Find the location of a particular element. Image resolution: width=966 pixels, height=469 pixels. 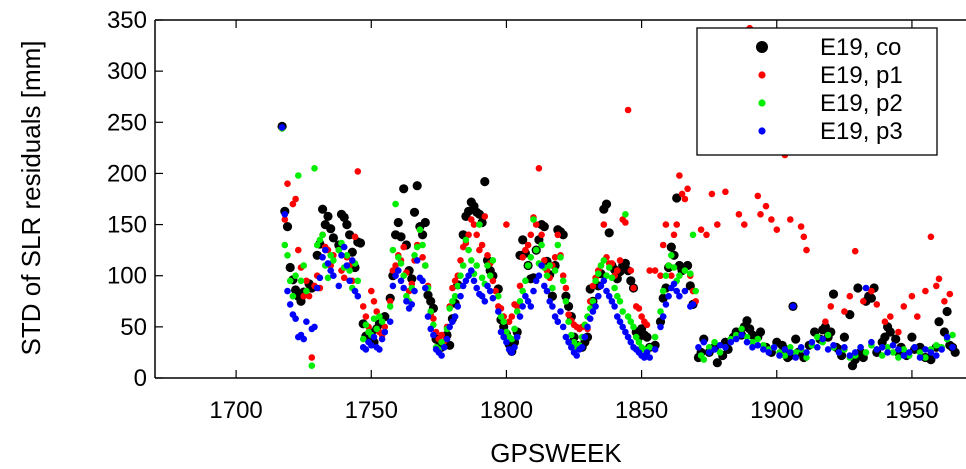

x-tick-label: 1750 is located at coordinates (371, 410).